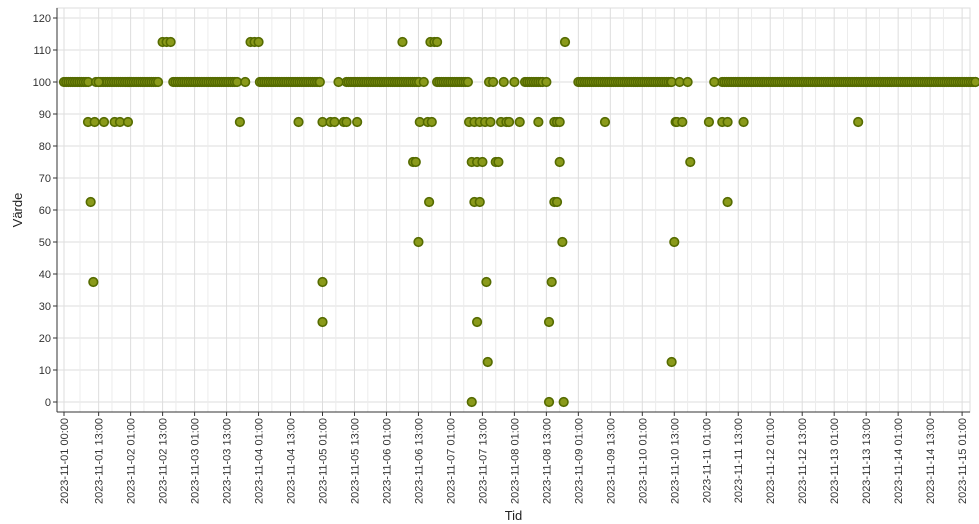 Image resolution: width=979 pixels, height=524 pixels. Describe the element at coordinates (42, 19) in the screenshot. I see `y-tick-label: 120` at that location.